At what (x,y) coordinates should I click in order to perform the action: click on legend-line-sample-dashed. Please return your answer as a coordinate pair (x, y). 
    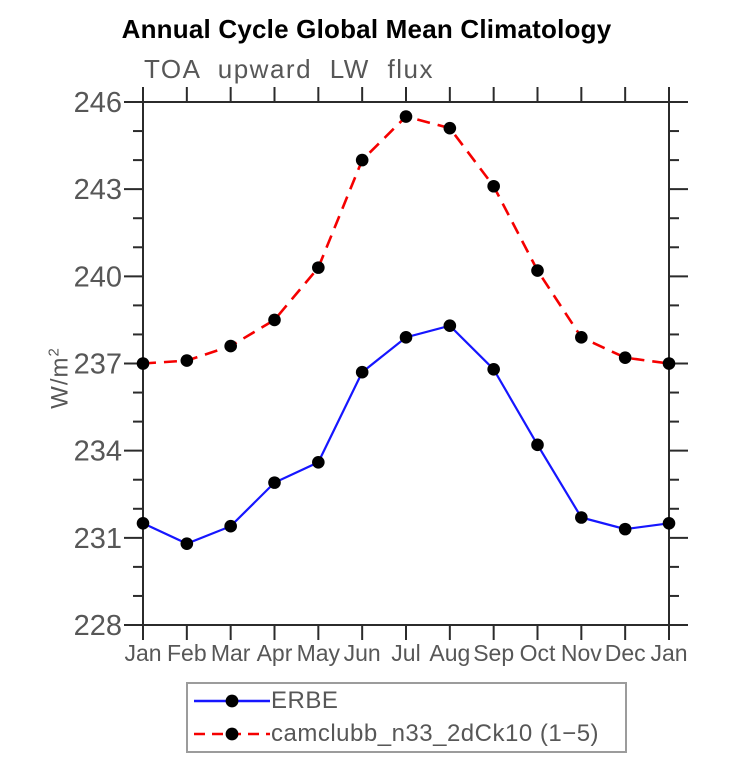
    Looking at the image, I should click on (232, 734).